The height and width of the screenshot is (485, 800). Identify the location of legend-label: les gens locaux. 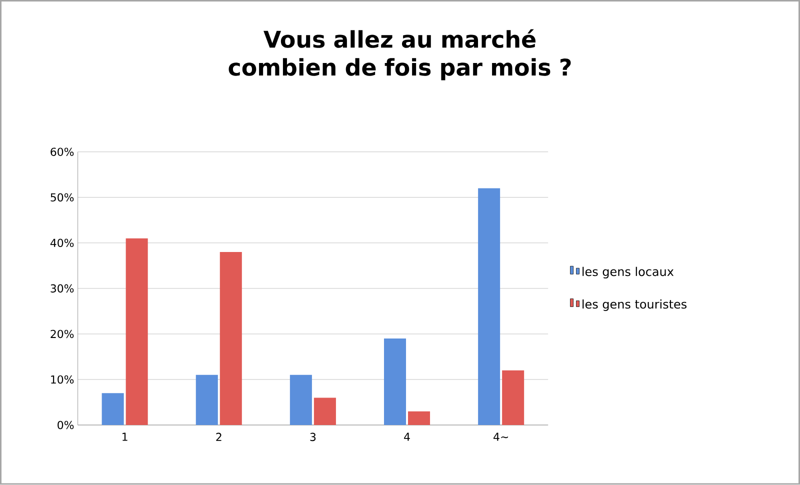
(628, 272).